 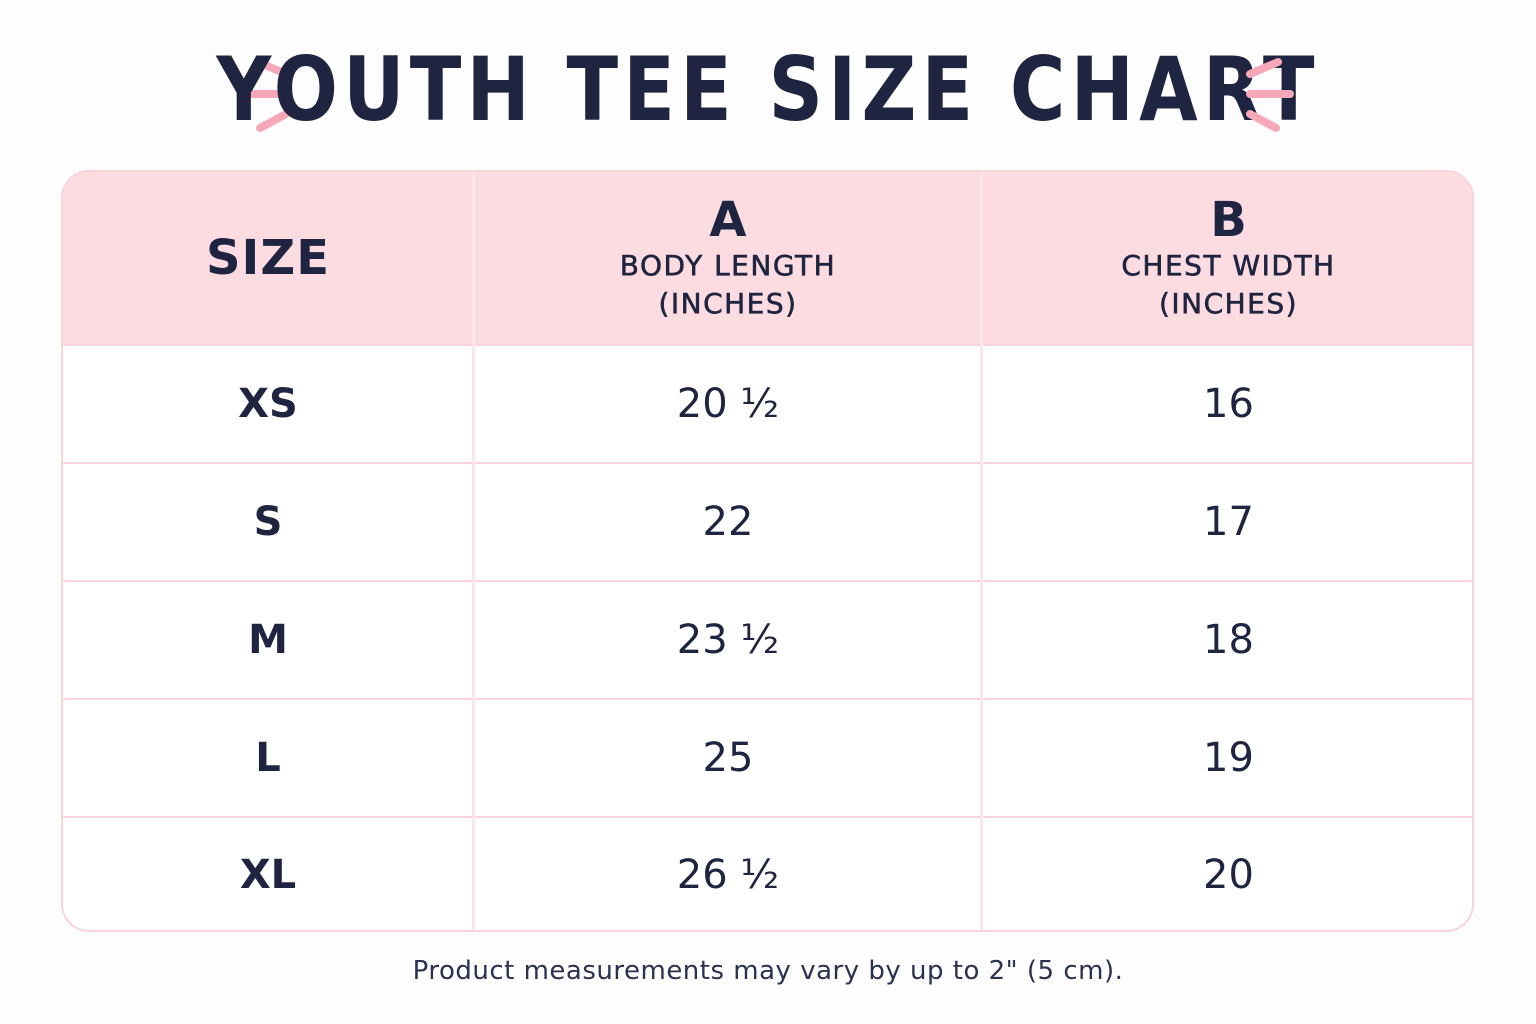 What do you see at coordinates (728, 640) in the screenshot?
I see `cell-body-length: 23 ½` at bounding box center [728, 640].